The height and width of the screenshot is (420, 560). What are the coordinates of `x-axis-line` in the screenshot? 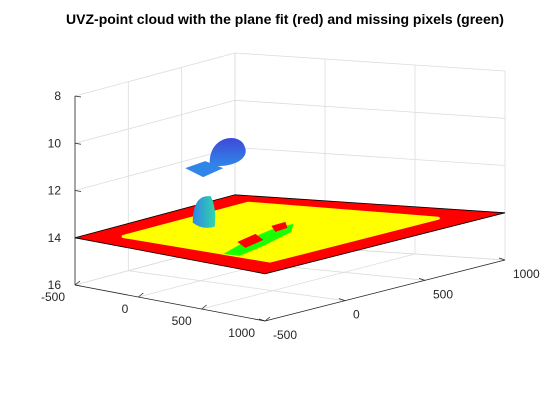 It's located at (170, 303).